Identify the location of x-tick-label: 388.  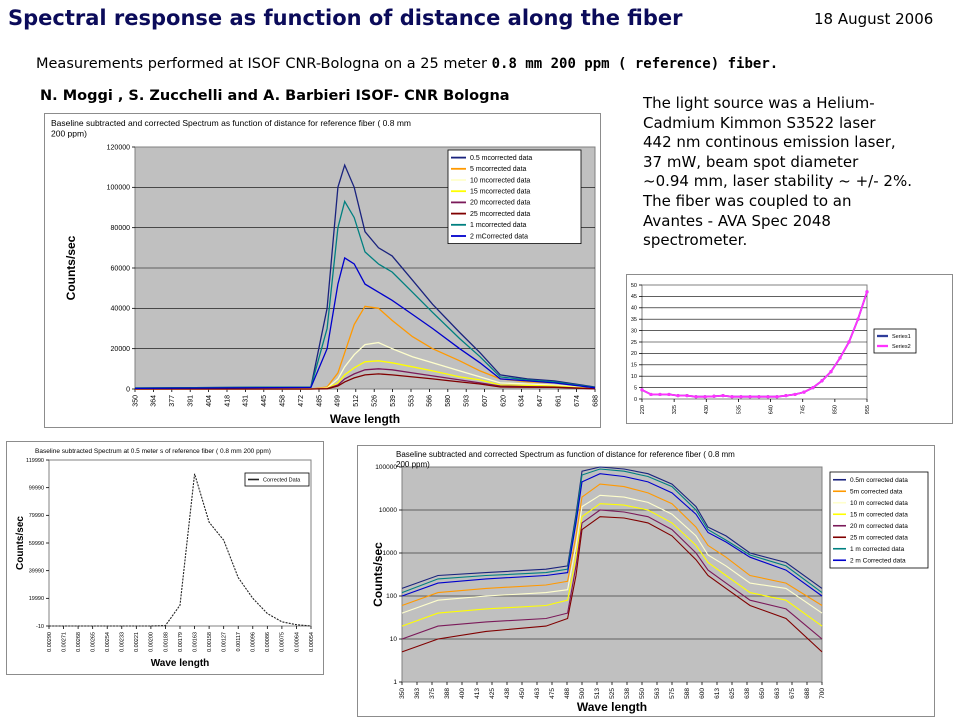
(447, 693).